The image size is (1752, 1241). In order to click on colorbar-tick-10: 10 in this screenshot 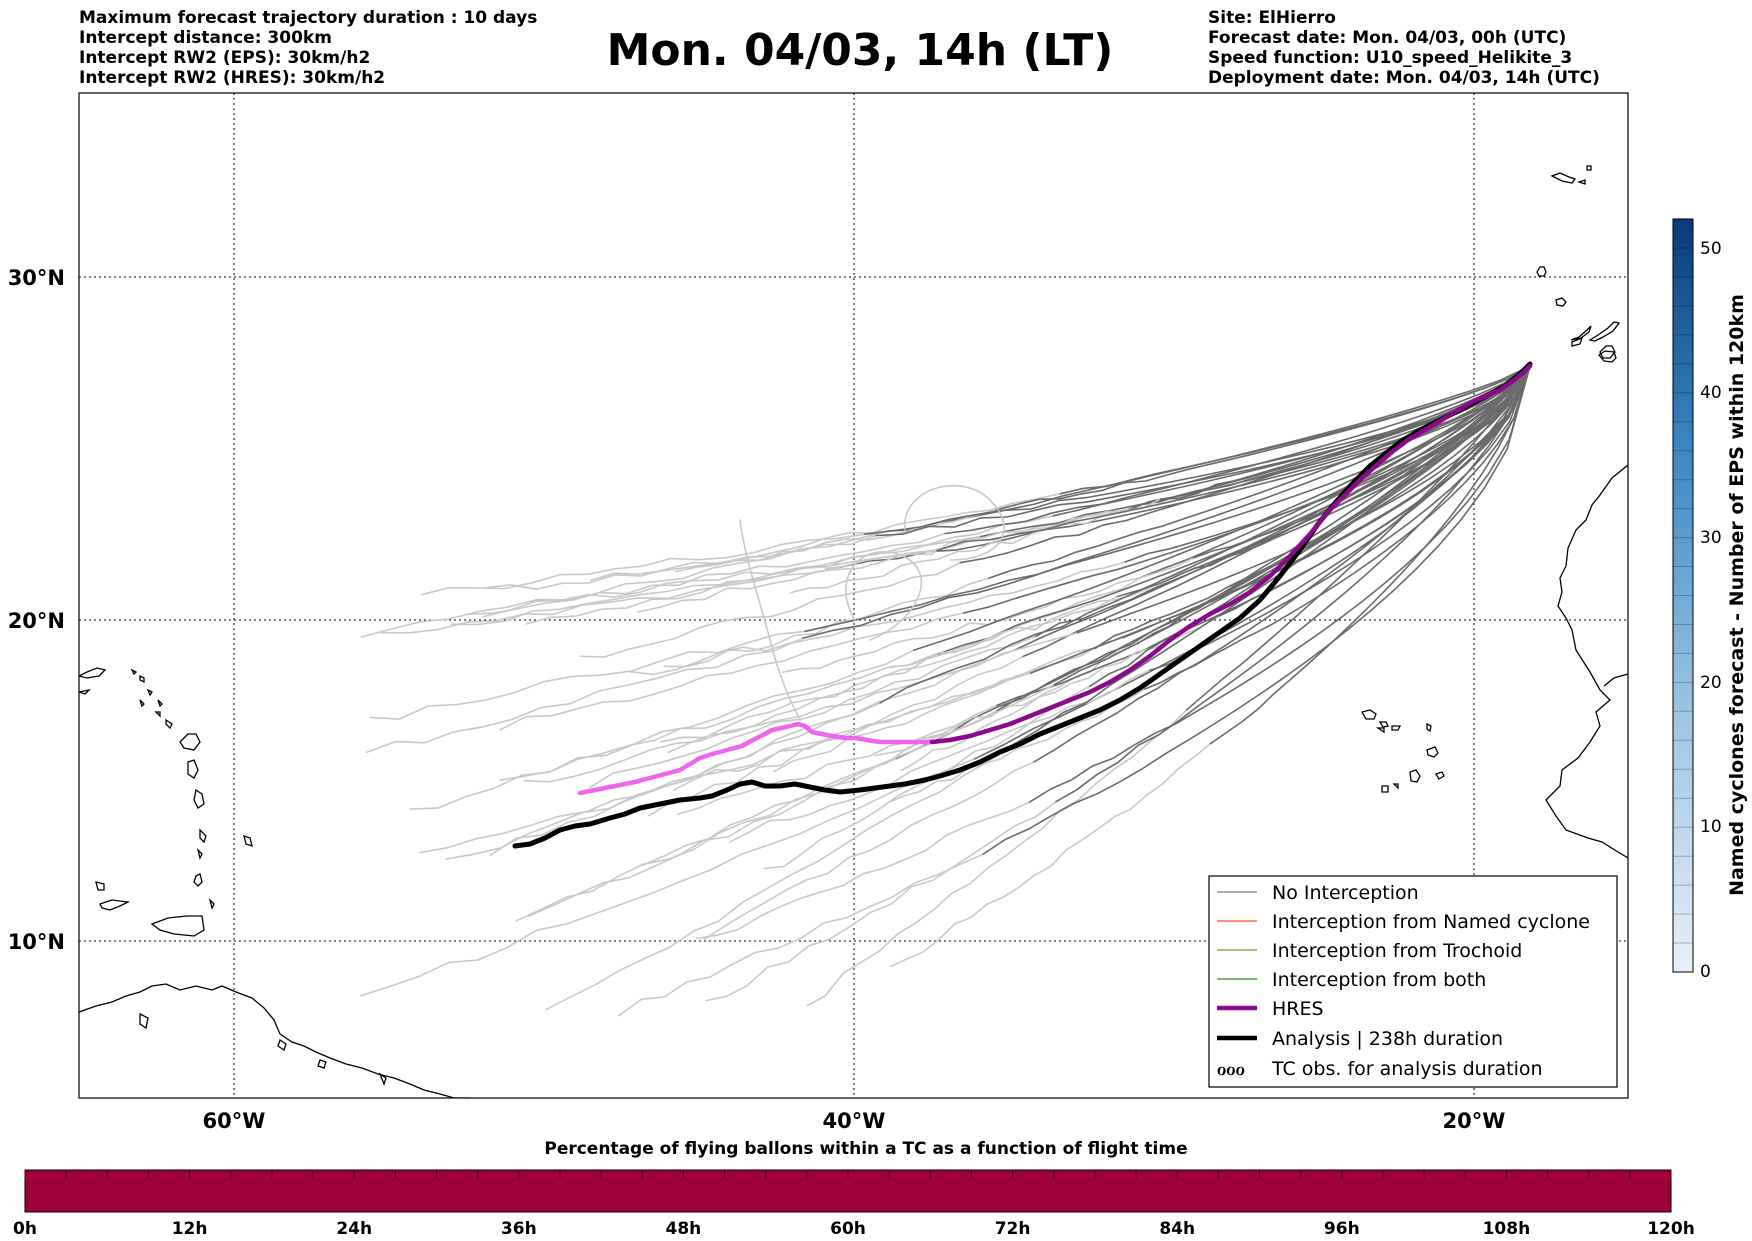, I will do `click(1711, 827)`.